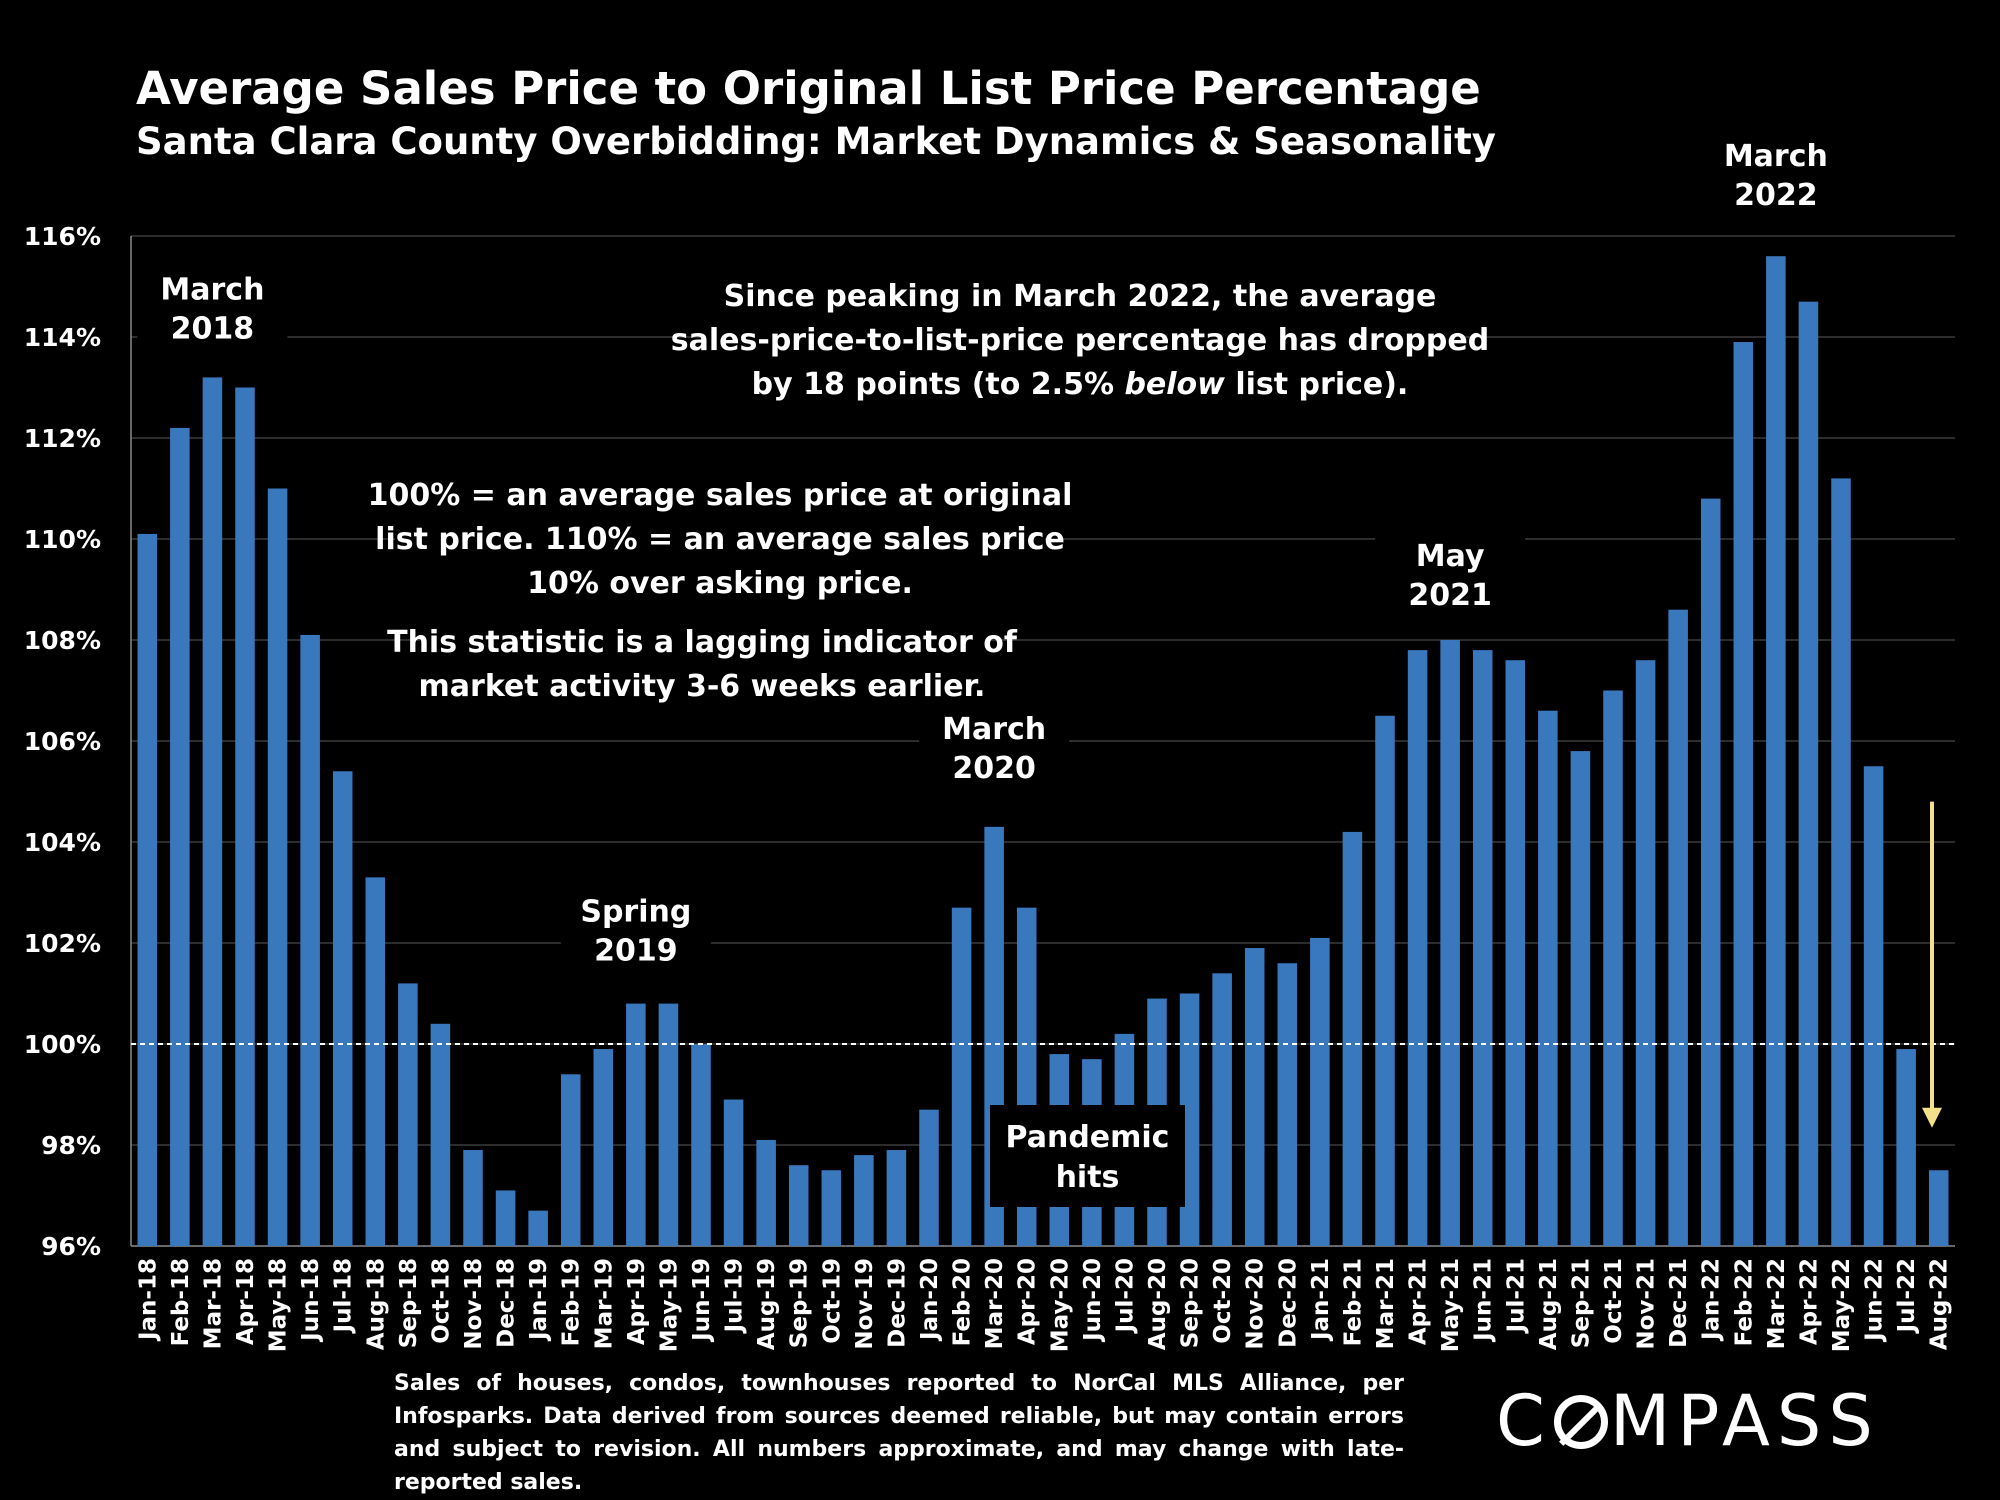 The width and height of the screenshot is (2000, 1500). What do you see at coordinates (376, 1304) in the screenshot?
I see `x-tick-label: Aug-18` at bounding box center [376, 1304].